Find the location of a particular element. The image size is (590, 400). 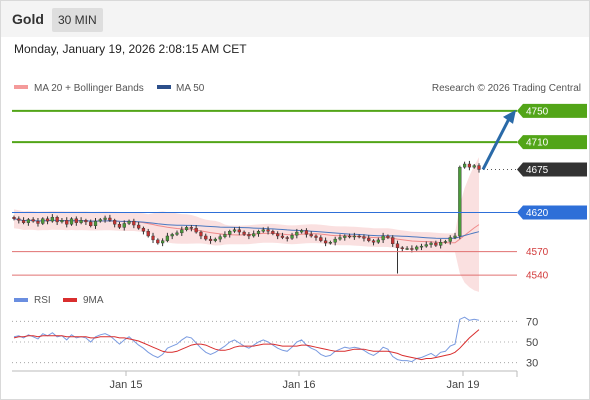

credit-label: Research © 2026 Trading Central is located at coordinates (506, 88).